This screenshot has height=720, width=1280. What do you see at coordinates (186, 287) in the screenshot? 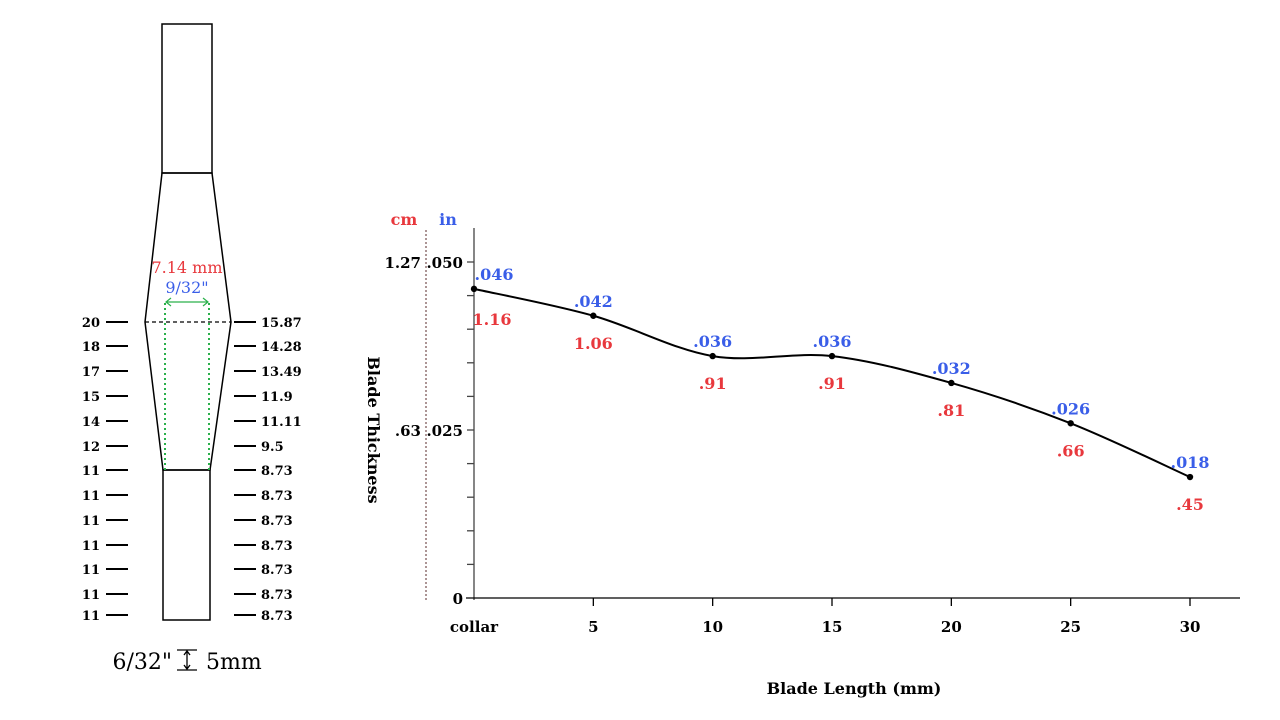
I see `width-in-label: 9/32"` at bounding box center [186, 287].